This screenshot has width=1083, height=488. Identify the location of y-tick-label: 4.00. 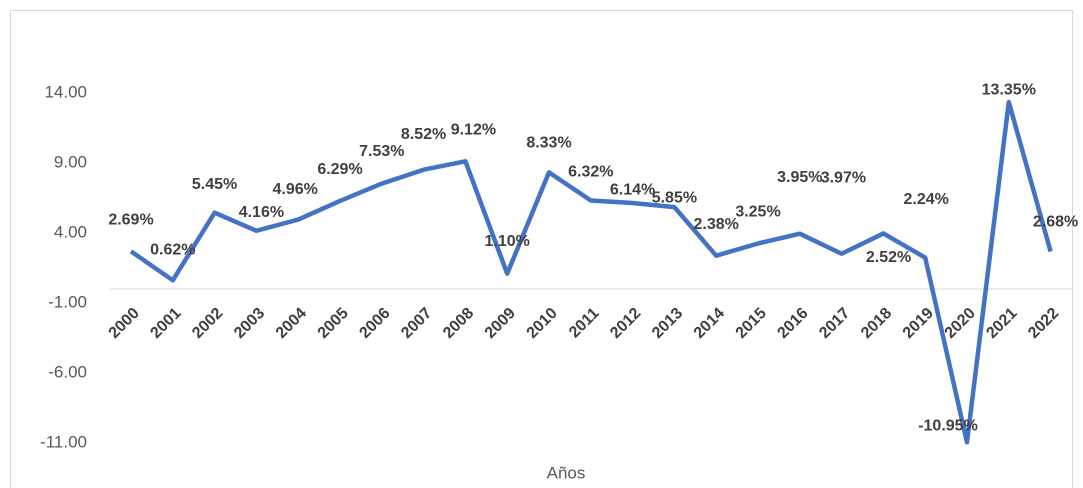
(70, 231).